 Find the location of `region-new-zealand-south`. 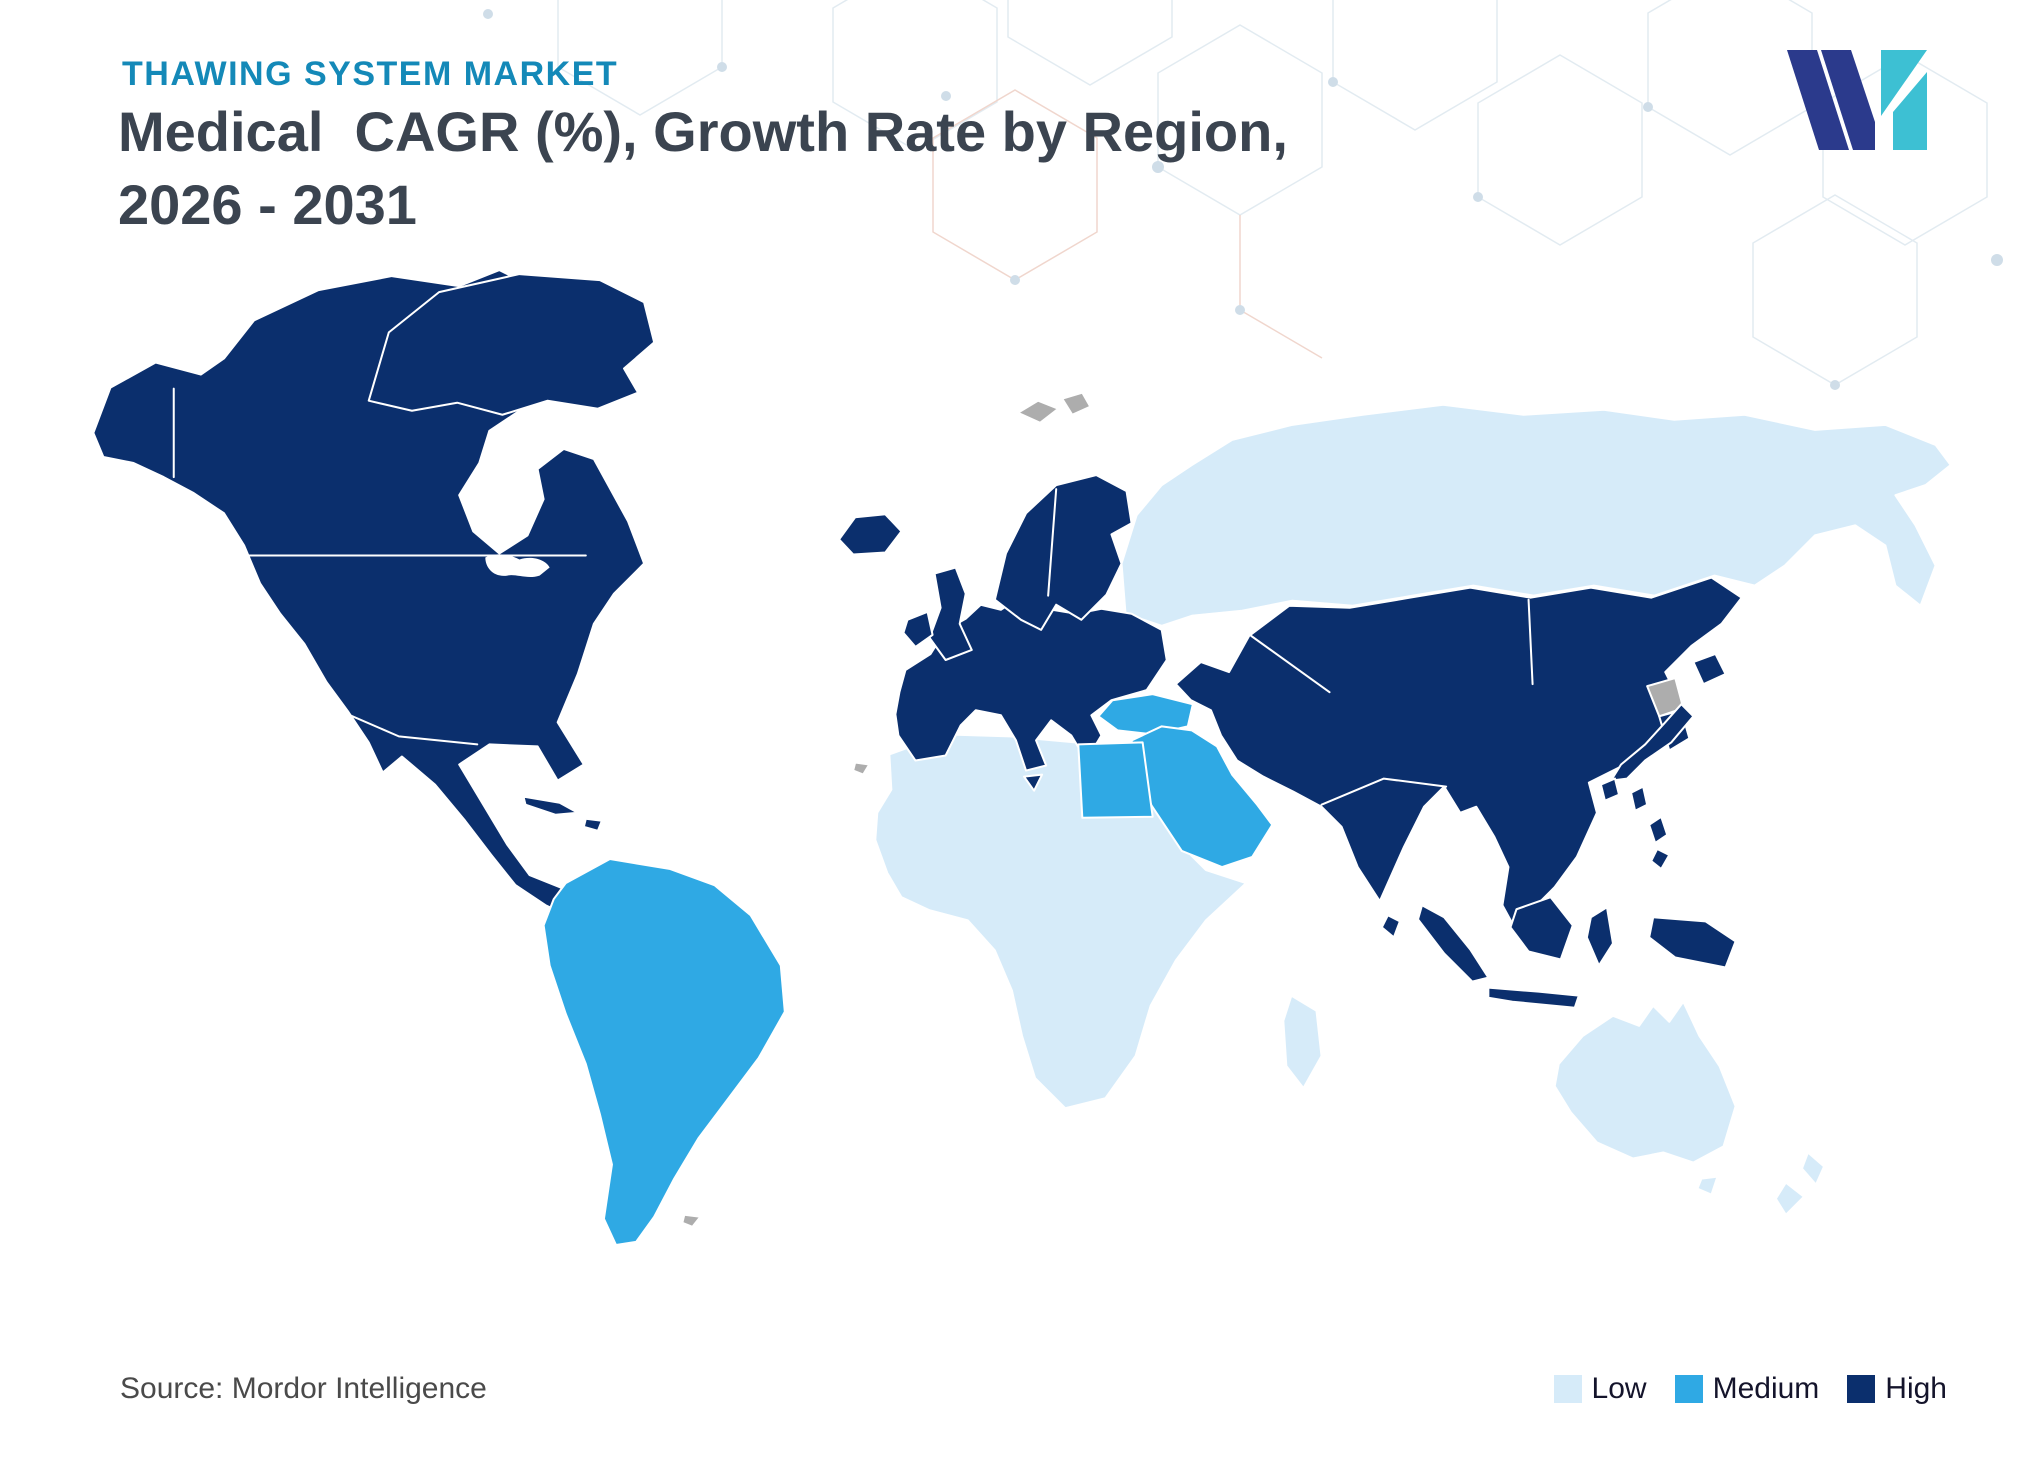

region-new-zealand-south is located at coordinates (1789, 1198).